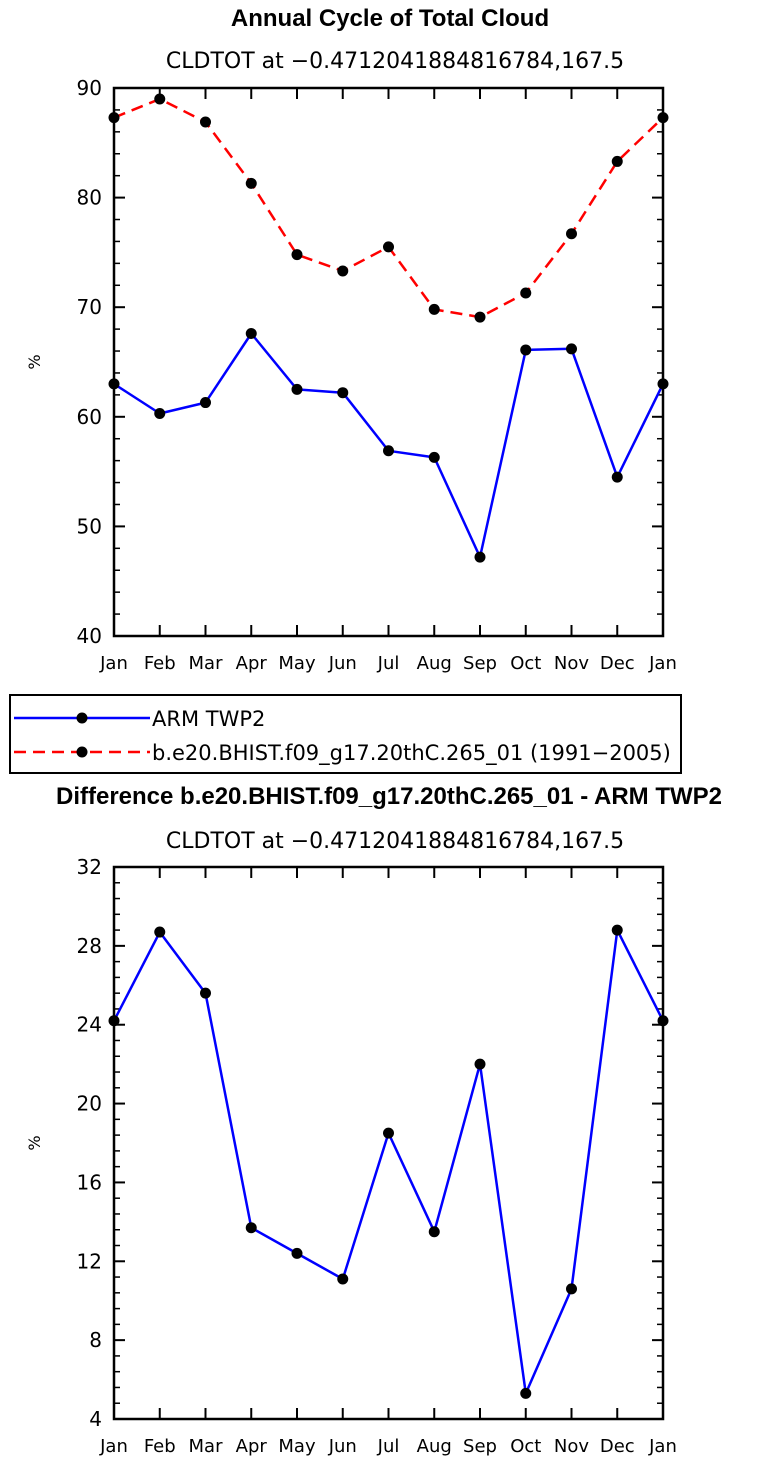 The width and height of the screenshot is (778, 1471). Describe the element at coordinates (160, 1446) in the screenshot. I see `chart2-xtick-label: Feb` at that location.